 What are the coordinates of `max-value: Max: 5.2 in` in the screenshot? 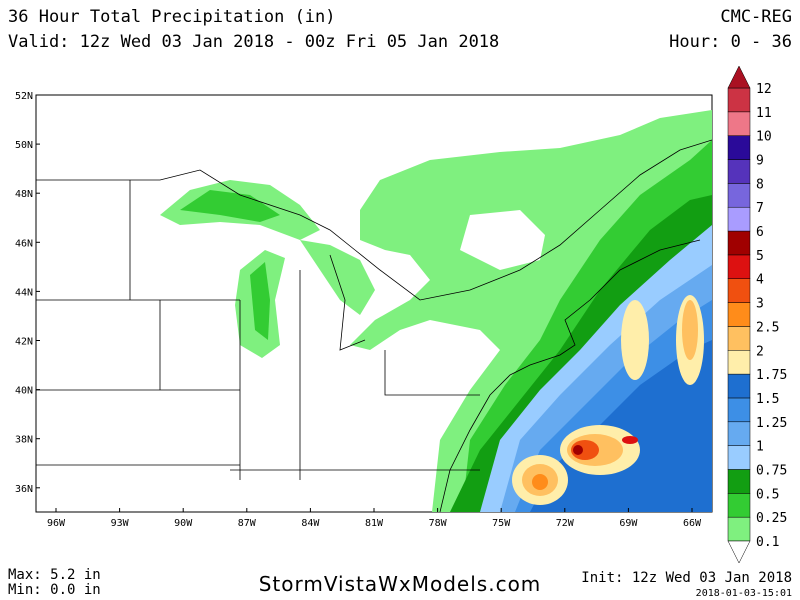 It's located at (54, 575).